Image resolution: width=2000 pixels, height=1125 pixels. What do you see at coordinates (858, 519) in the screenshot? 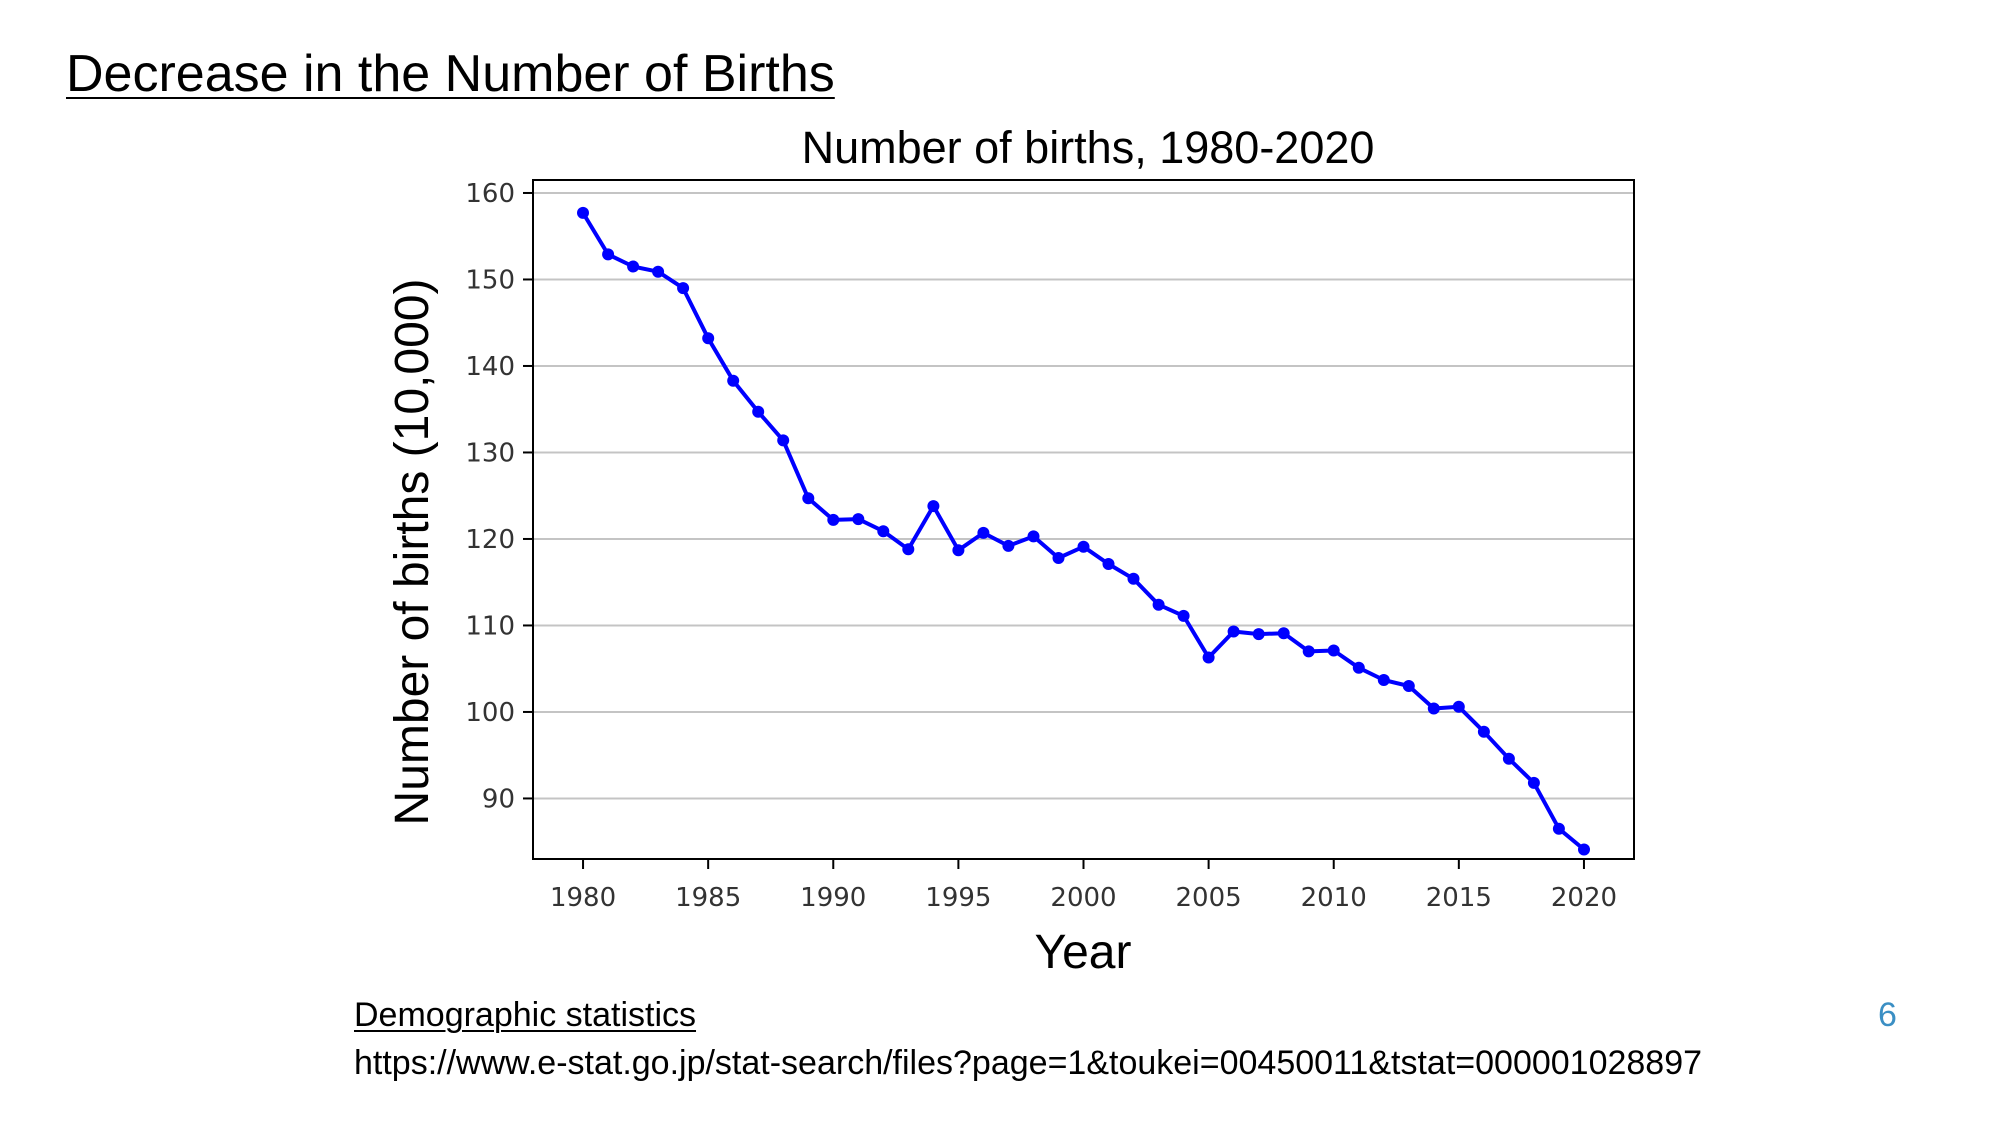
I see `data-point-1991` at bounding box center [858, 519].